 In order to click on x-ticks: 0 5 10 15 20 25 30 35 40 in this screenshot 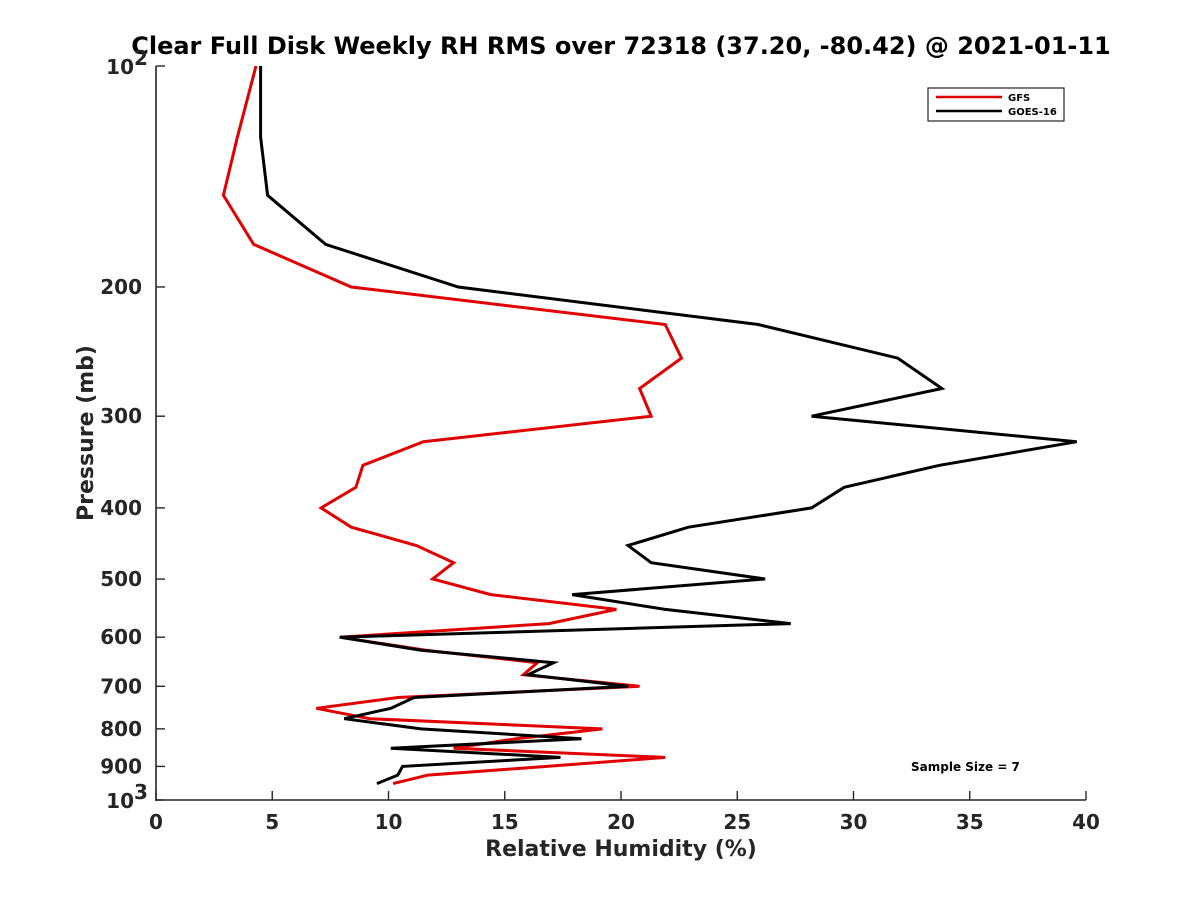, I will do `click(624, 812)`.